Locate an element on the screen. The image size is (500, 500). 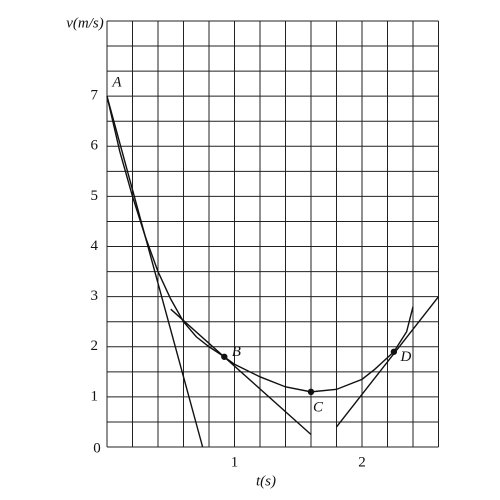
point-label: C is located at coordinates (318, 407).